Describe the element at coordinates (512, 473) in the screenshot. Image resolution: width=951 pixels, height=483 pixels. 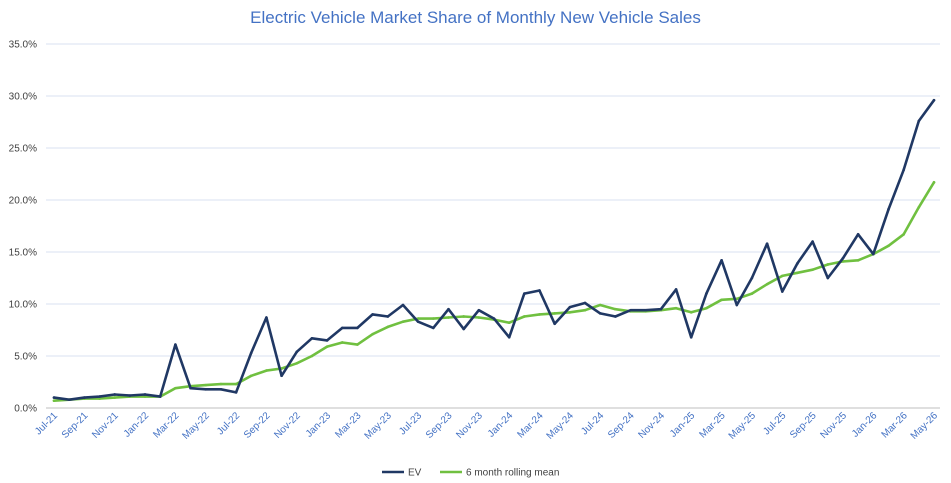
I see `legend-label: 6 month rolling mean` at that location.